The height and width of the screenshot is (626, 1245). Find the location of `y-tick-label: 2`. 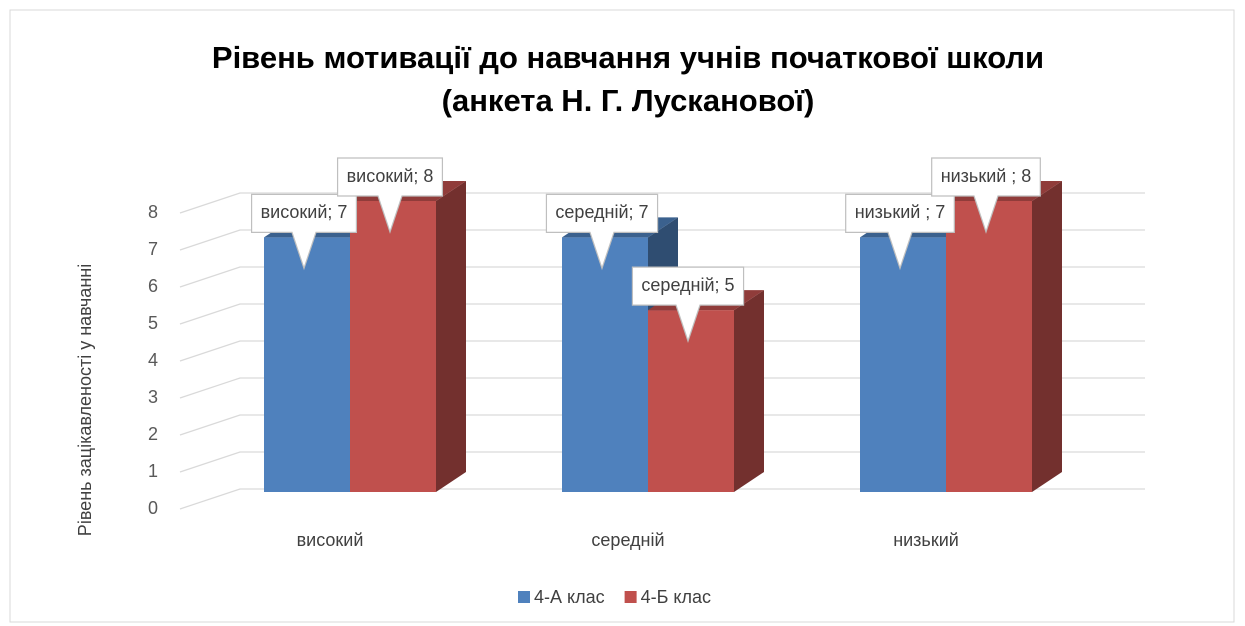

y-tick-label: 2 is located at coordinates (153, 434).